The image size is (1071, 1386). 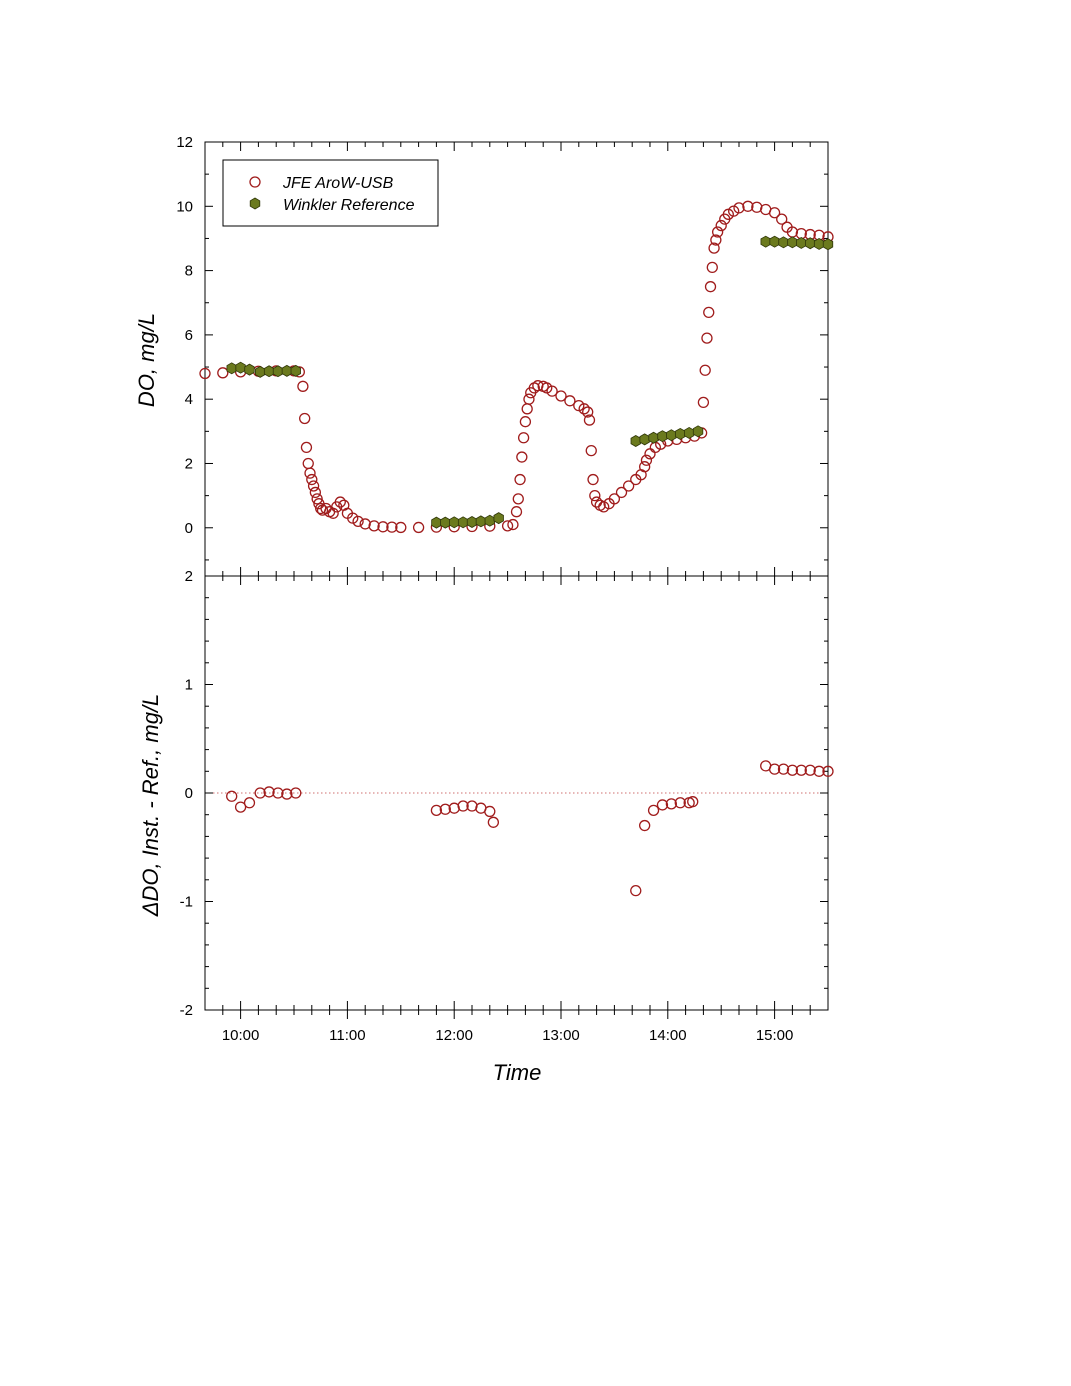 What do you see at coordinates (184, 142) in the screenshot?
I see `top-y-tick-label: 12` at bounding box center [184, 142].